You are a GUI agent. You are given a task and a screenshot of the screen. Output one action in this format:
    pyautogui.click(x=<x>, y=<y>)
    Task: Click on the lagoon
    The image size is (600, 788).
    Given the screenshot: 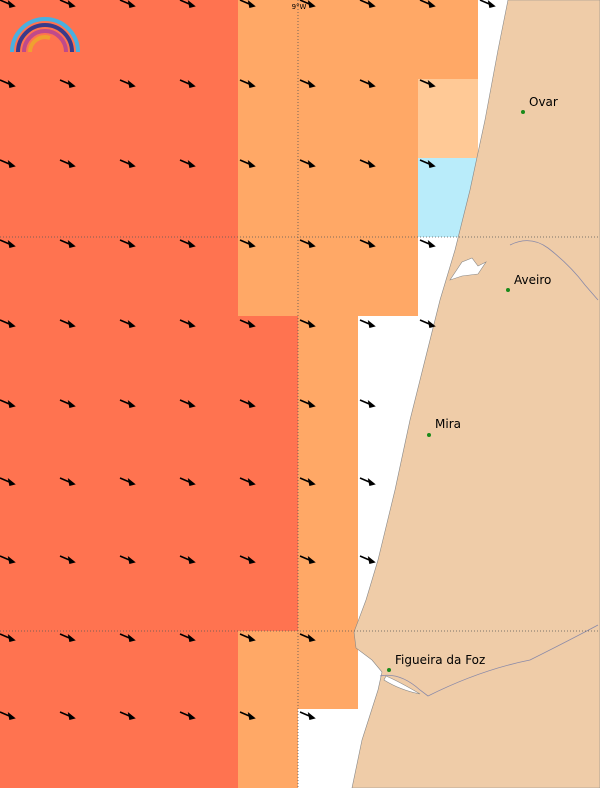 What is the action you would take?
    pyautogui.click(x=468, y=269)
    